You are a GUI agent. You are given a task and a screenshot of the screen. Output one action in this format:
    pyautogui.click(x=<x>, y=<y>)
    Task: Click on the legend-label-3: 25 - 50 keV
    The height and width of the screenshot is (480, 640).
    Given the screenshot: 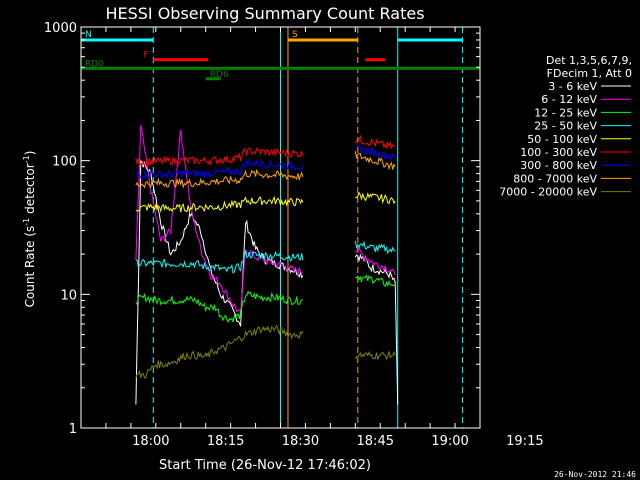 What is the action you would take?
    pyautogui.click(x=565, y=126)
    